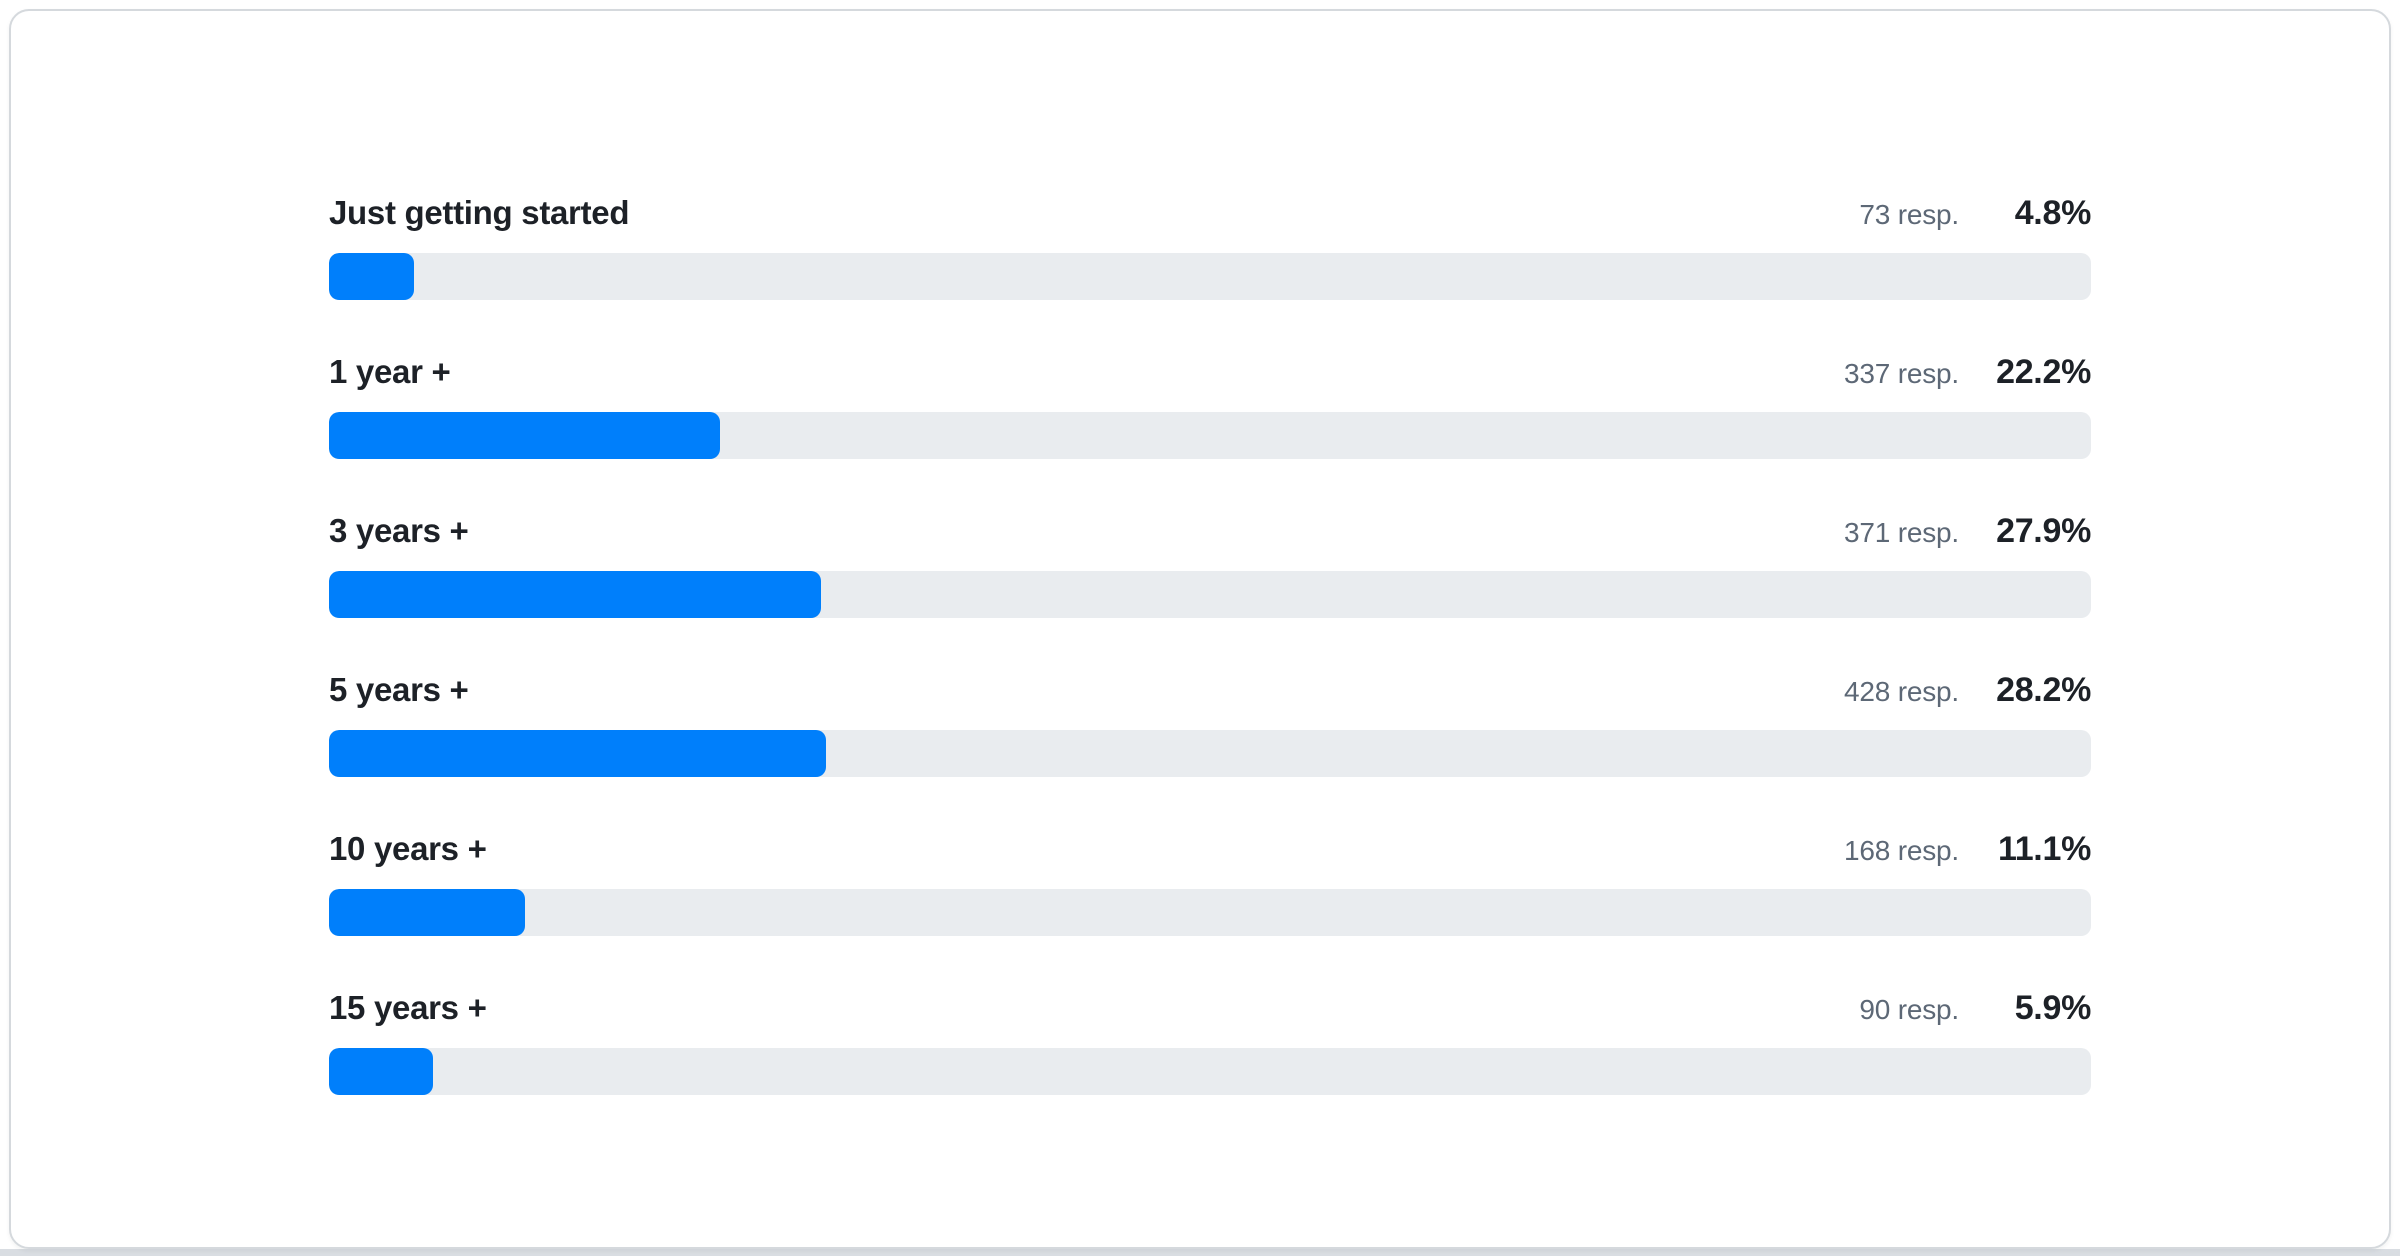  I want to click on row-stats: 90 resp. 5.9%, so click(1975, 1009).